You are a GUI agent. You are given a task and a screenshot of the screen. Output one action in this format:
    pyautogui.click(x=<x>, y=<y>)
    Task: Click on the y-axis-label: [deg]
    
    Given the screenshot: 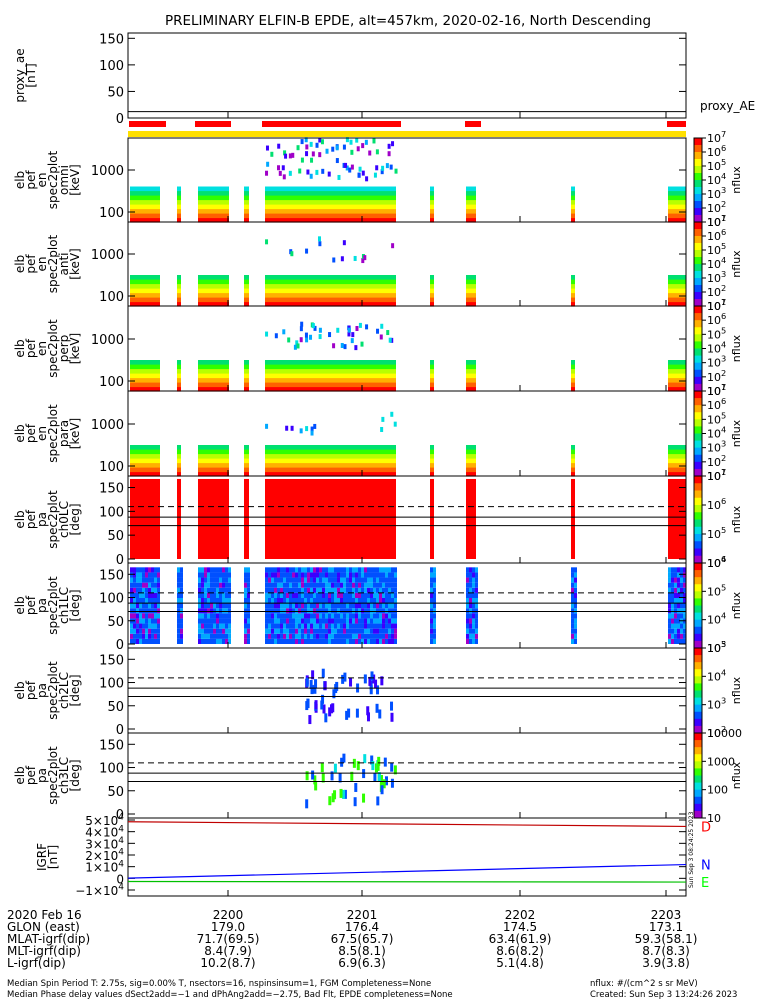 What is the action you would take?
    pyautogui.click(x=75, y=520)
    